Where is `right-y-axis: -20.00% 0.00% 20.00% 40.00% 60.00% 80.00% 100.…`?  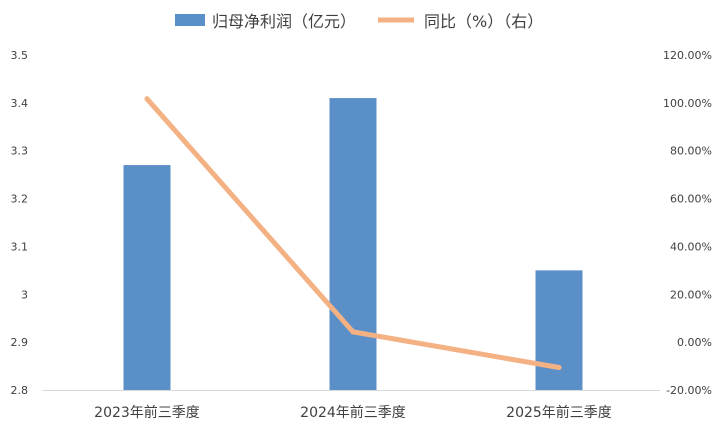 right-y-axis: -20.00% 0.00% 20.00% 40.00% 60.00% 80.00% 100.… is located at coordinates (687, 223).